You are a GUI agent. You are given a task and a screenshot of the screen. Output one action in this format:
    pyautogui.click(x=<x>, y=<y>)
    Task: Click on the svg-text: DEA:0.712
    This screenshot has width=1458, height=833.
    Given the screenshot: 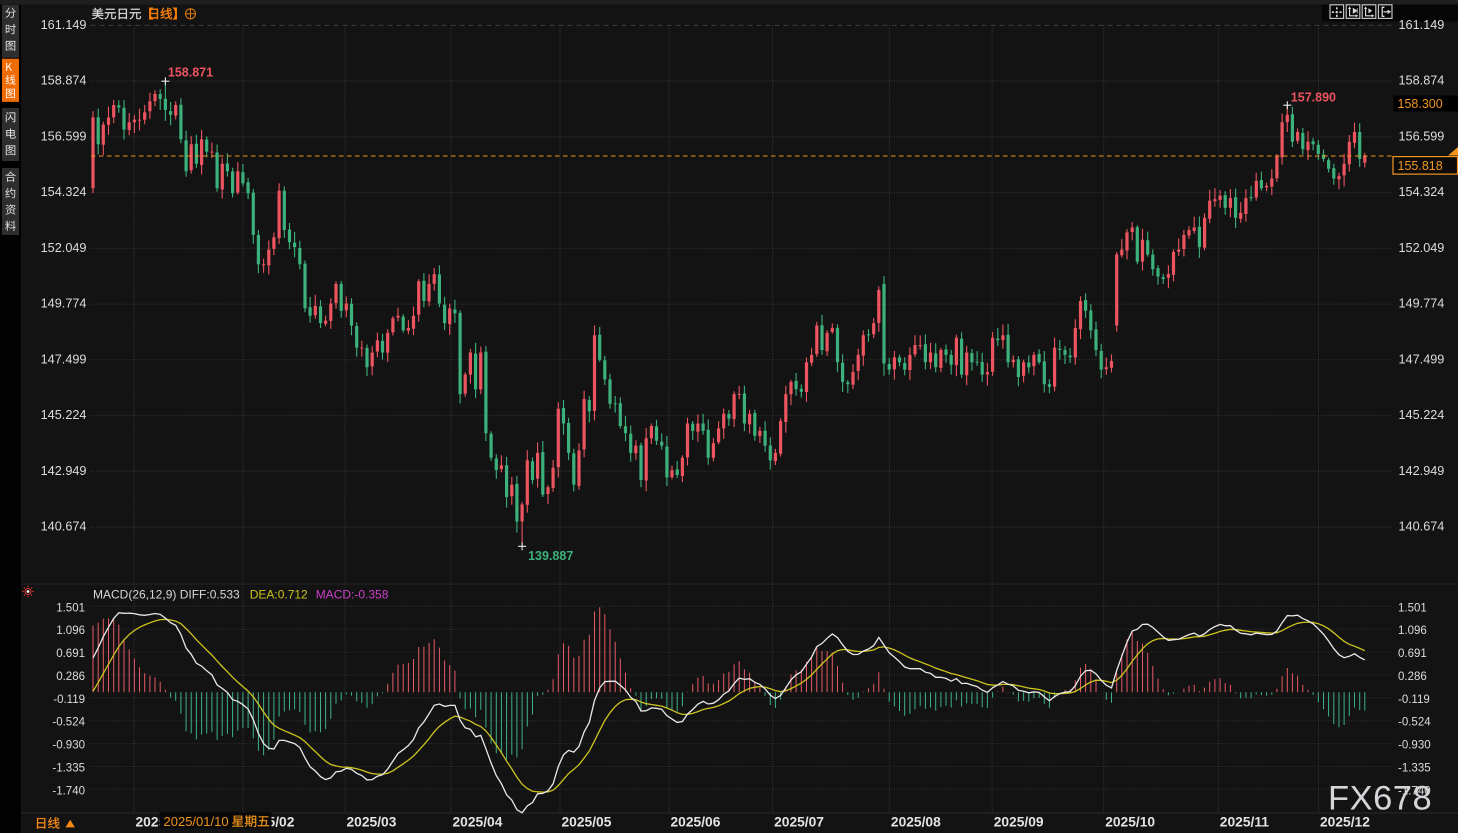 What is the action you would take?
    pyautogui.click(x=279, y=595)
    